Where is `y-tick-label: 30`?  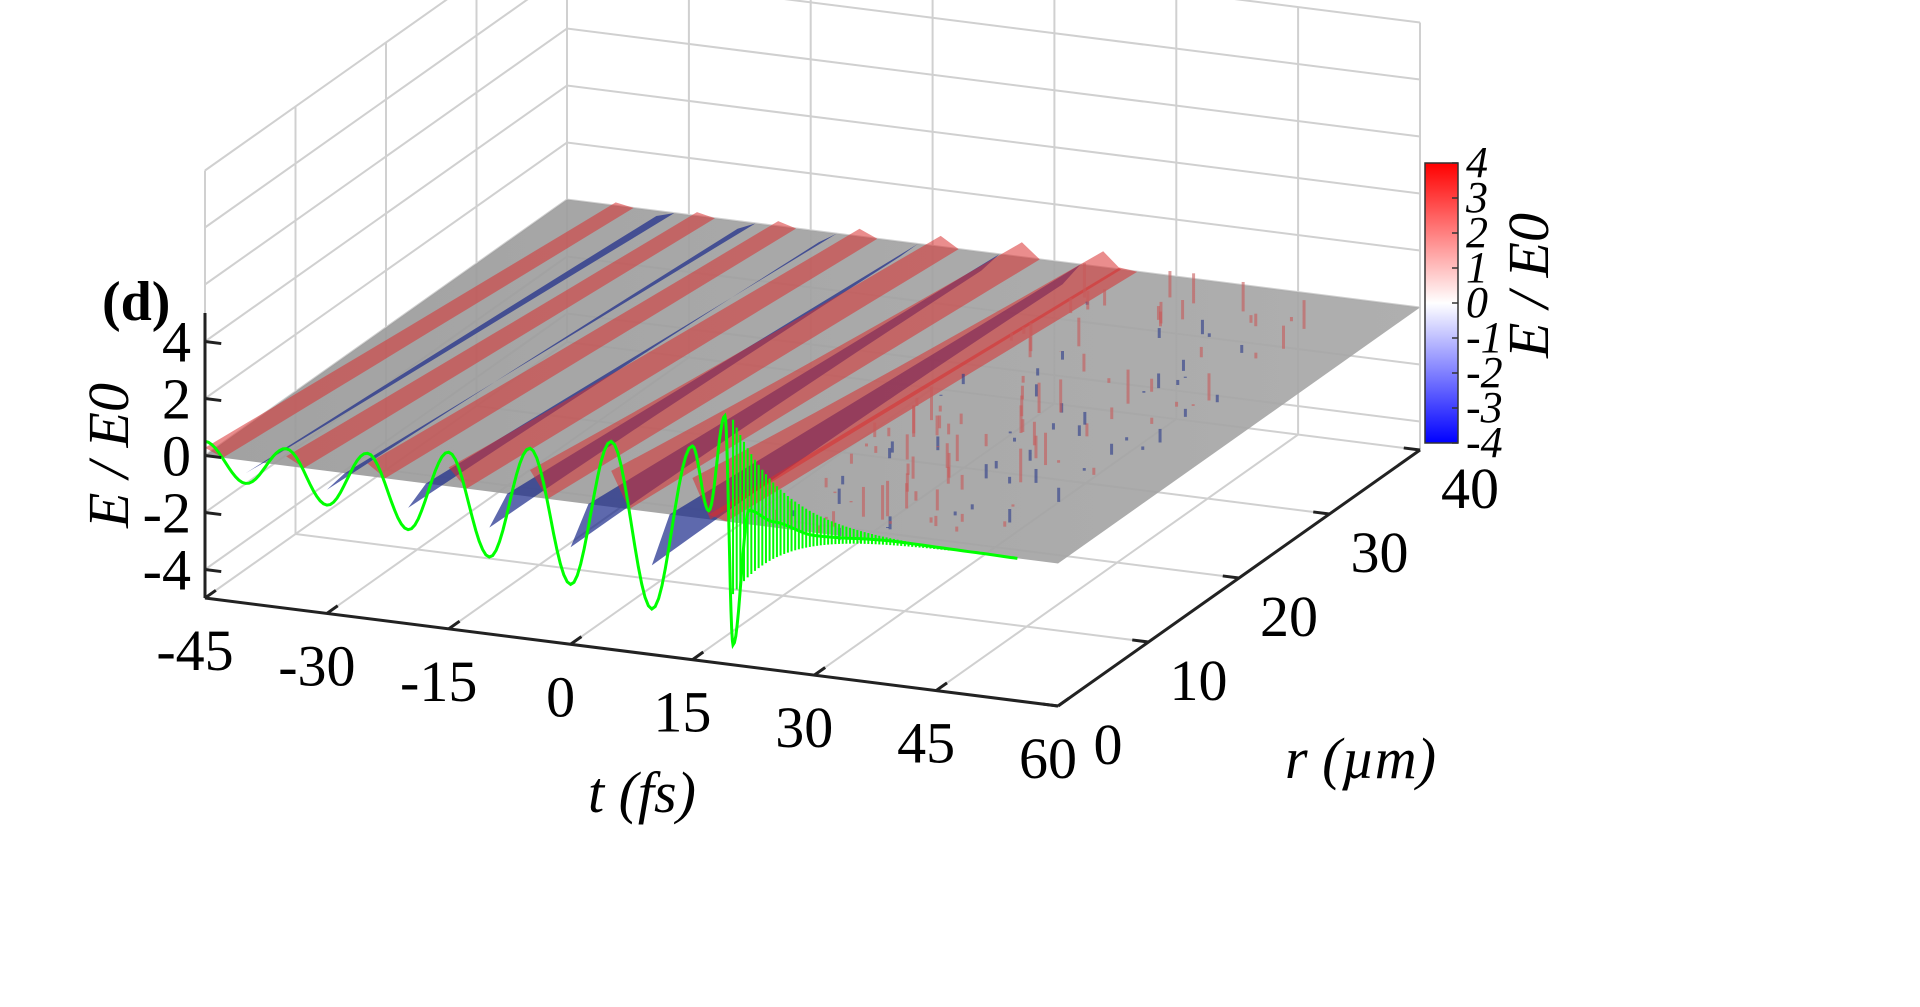 y-tick-label: 30 is located at coordinates (1380, 552).